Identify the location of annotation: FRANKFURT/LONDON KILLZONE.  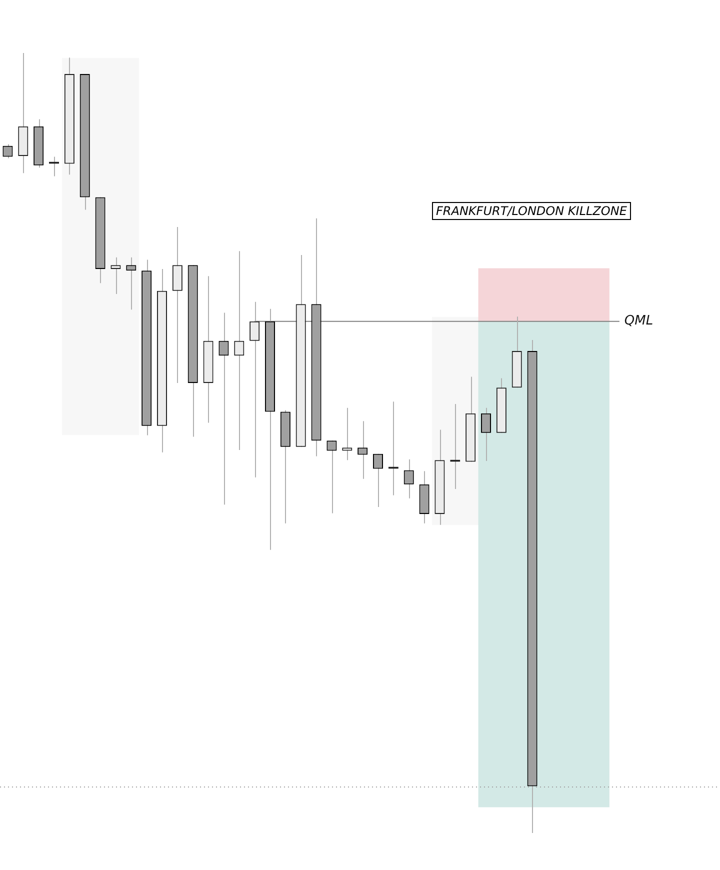
(531, 211).